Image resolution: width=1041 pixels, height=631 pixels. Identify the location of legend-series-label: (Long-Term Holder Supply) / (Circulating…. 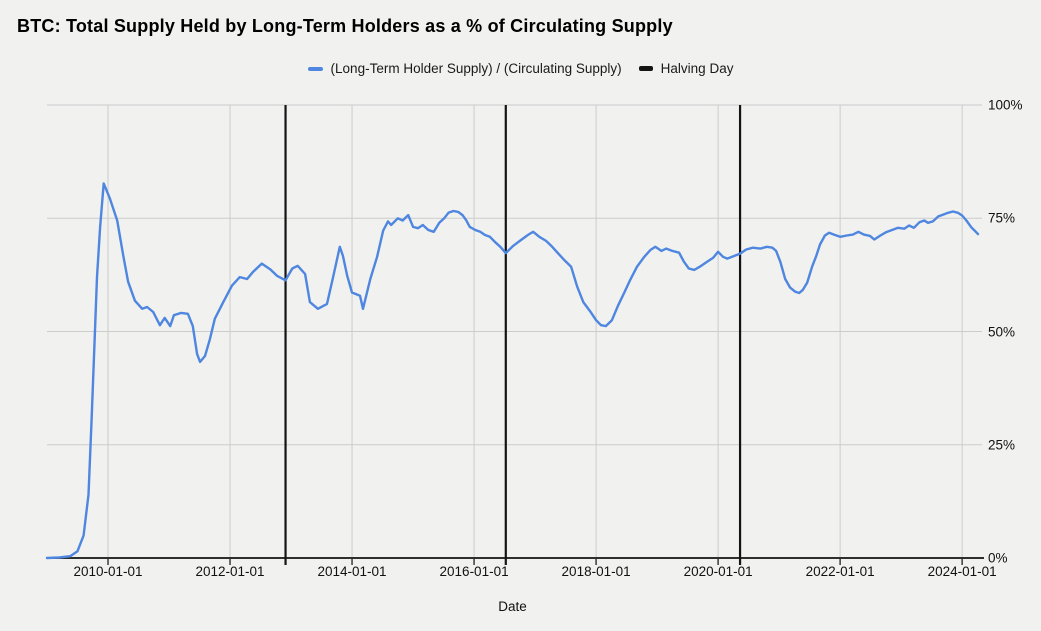
(476, 68).